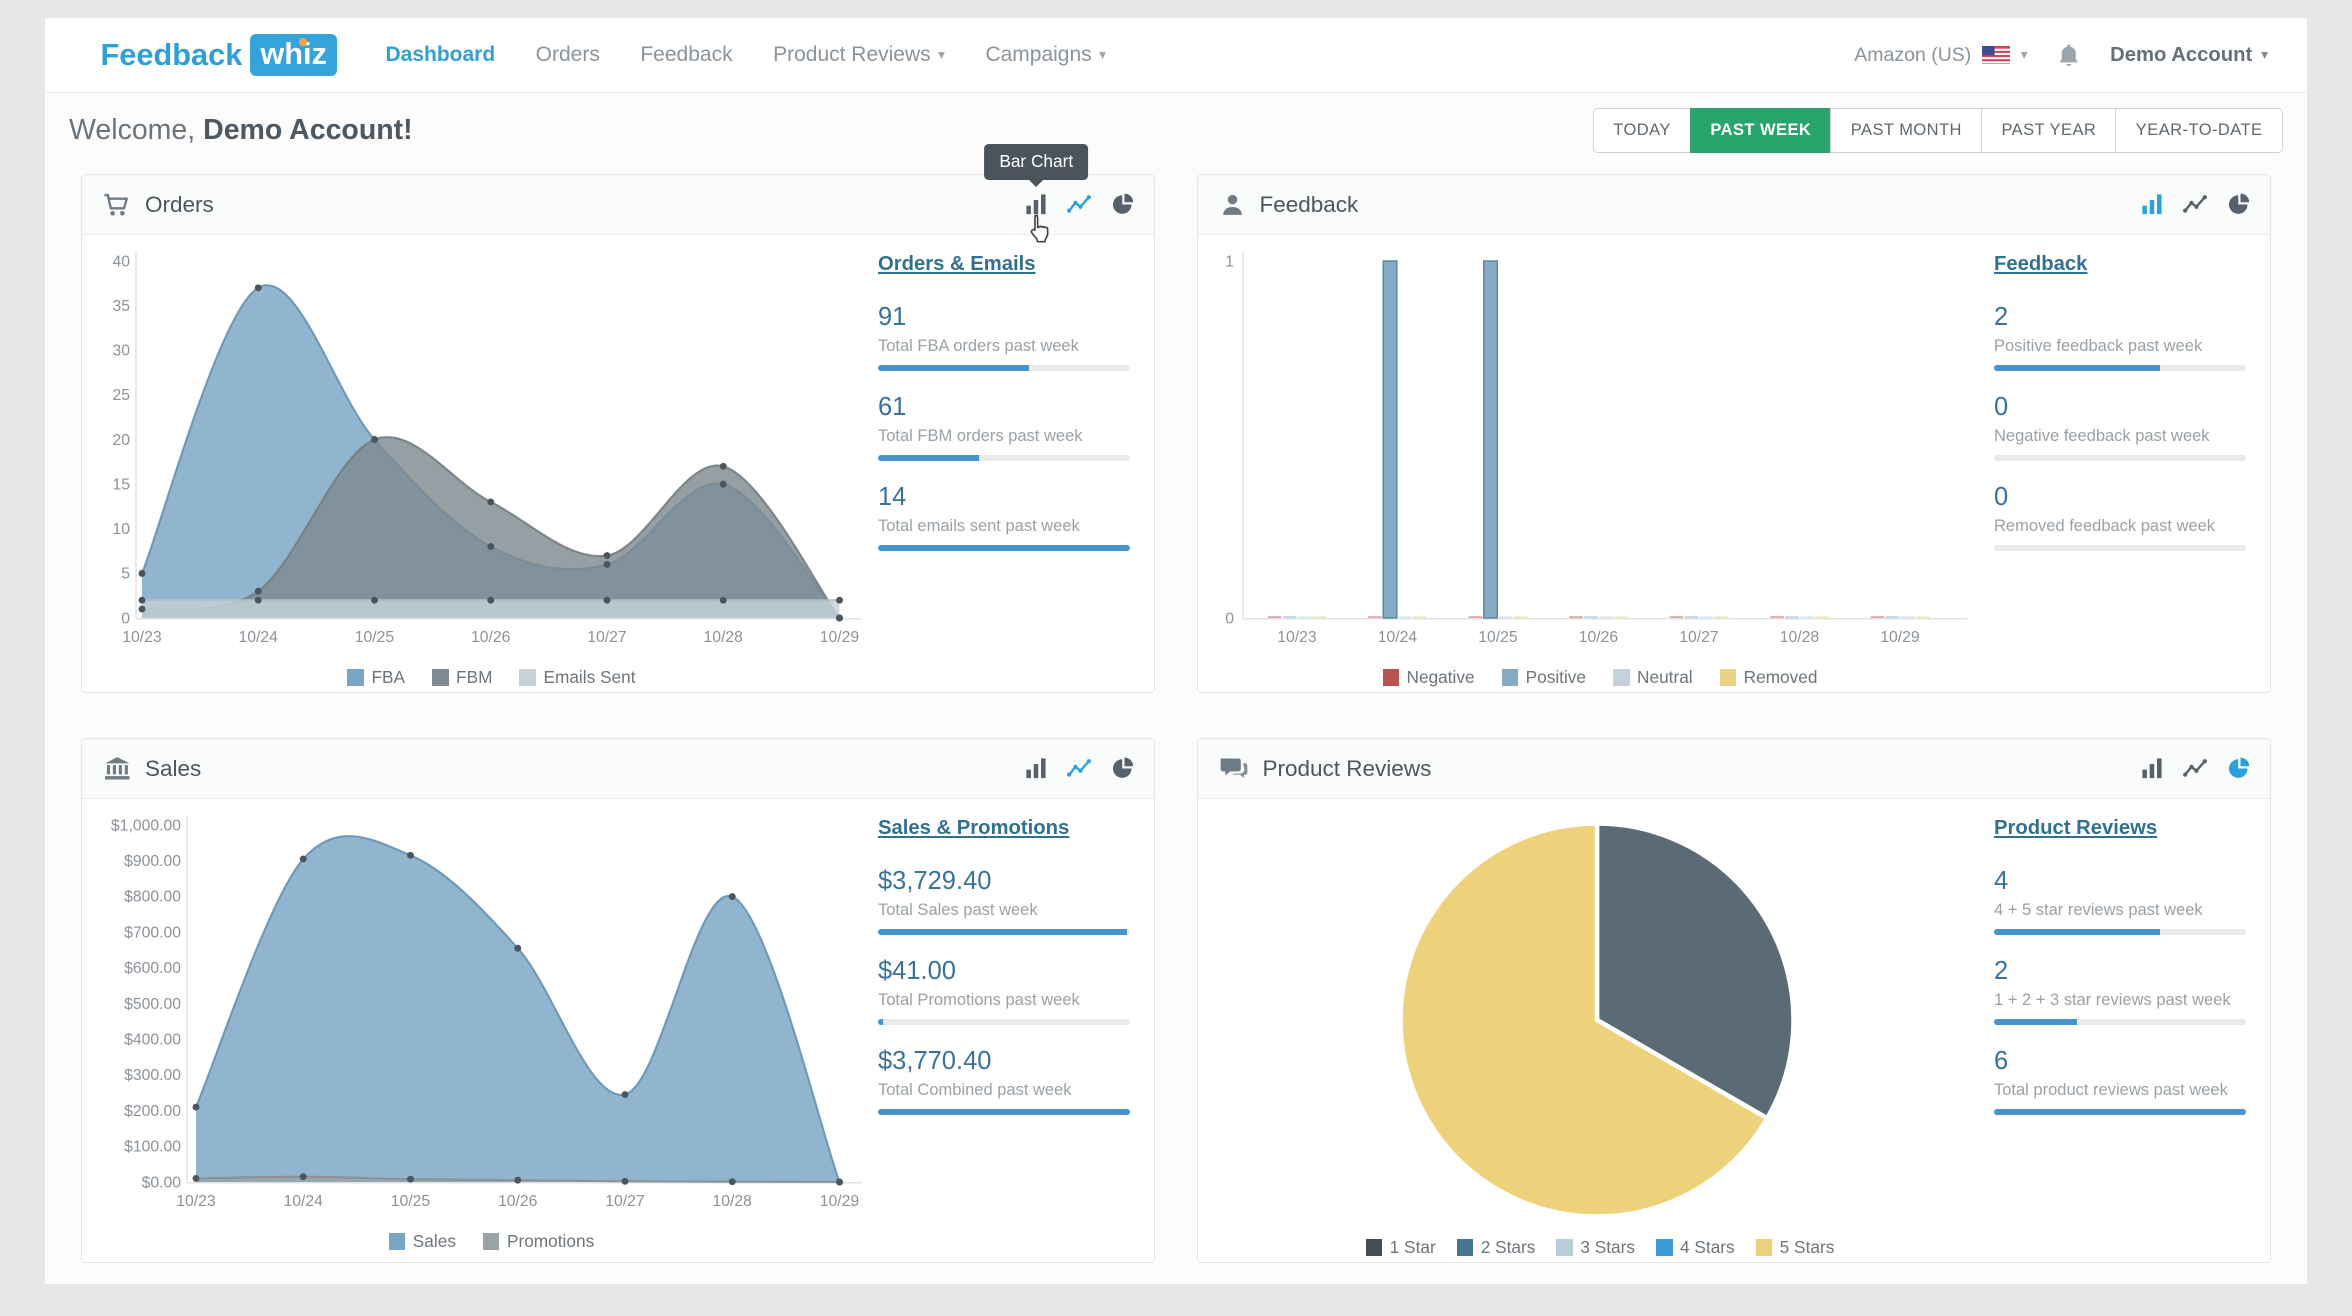 This screenshot has width=2352, height=1316. Describe the element at coordinates (1760, 130) in the screenshot. I see `range-button-past-week: PAST WEEK` at that location.